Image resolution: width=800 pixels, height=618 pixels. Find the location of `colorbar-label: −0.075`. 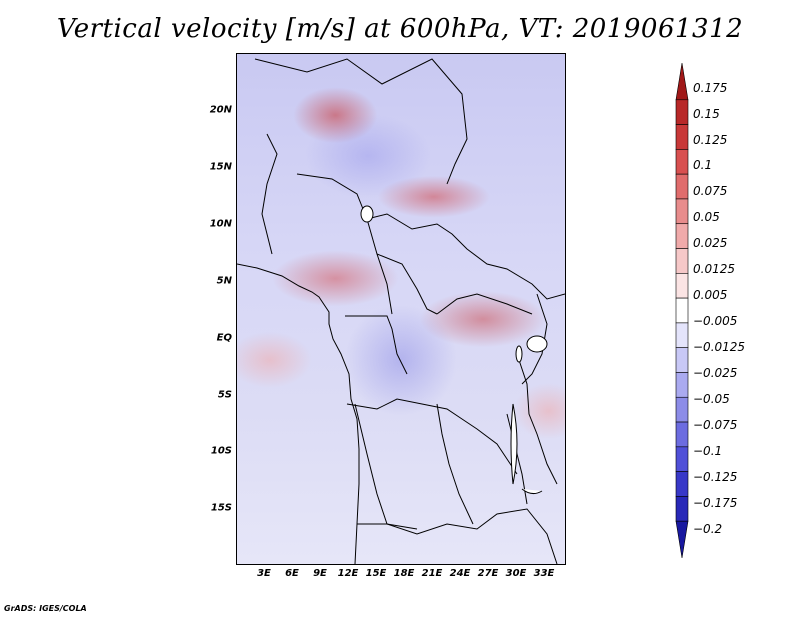

colorbar-label: −0.075 is located at coordinates (715, 425).